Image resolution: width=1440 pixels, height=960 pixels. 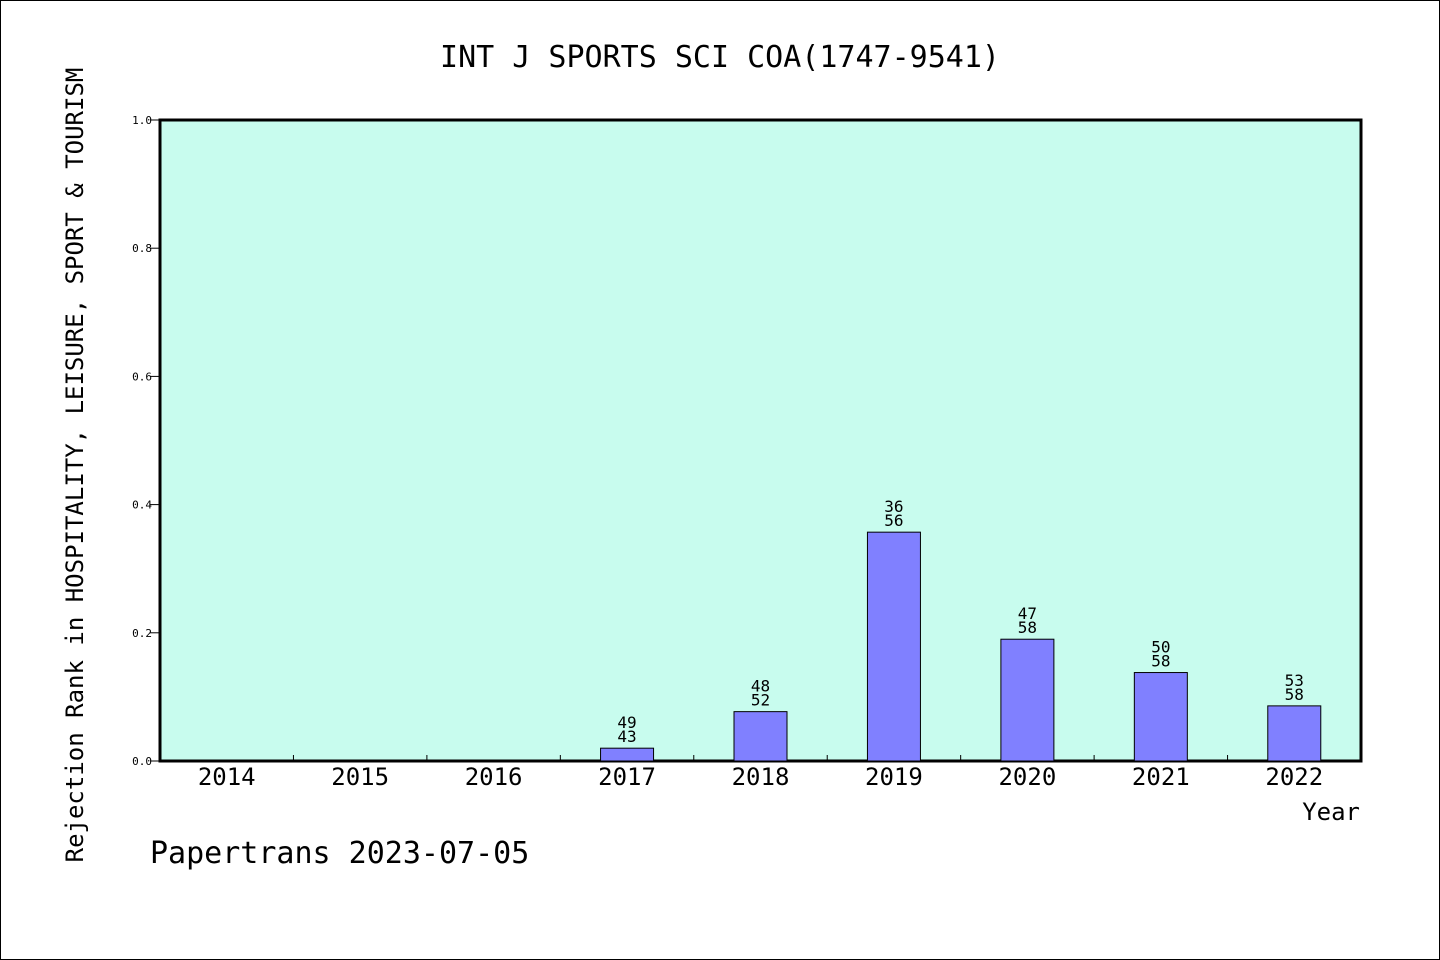 What do you see at coordinates (1027, 777) in the screenshot?
I see `x-tick-label: 2020` at bounding box center [1027, 777].